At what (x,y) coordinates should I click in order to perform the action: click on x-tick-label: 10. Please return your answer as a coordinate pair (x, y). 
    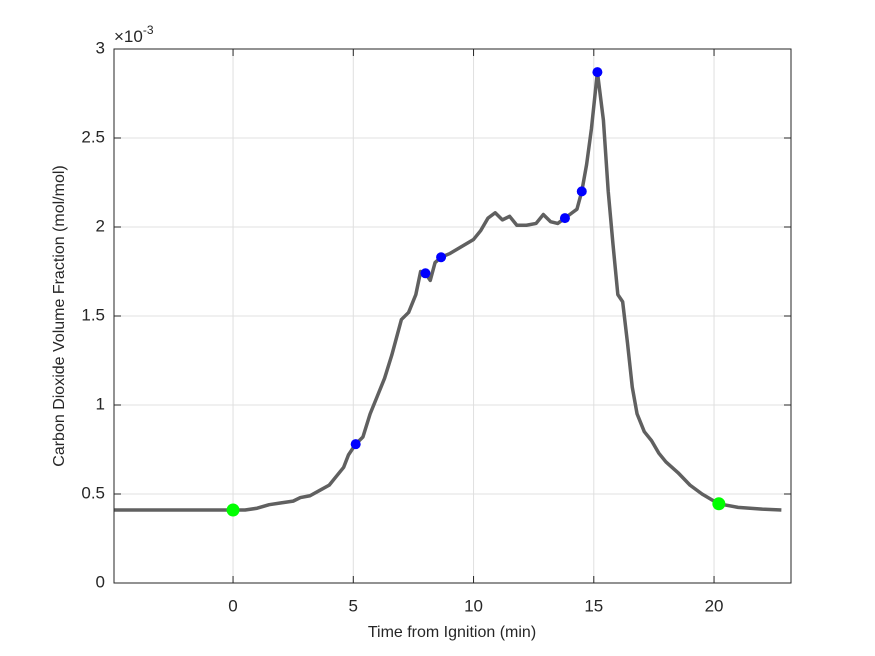
    Looking at the image, I should click on (473, 605).